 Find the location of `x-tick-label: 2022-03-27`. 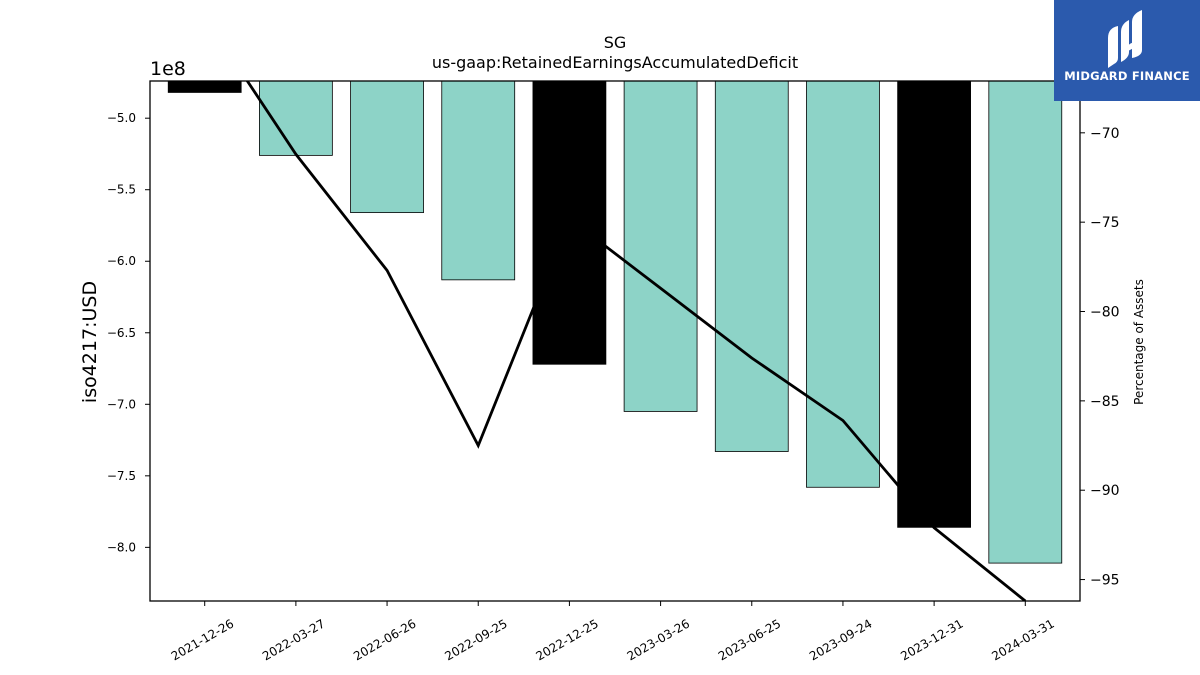

x-tick-label: 2022-03-27 is located at coordinates (293, 639).